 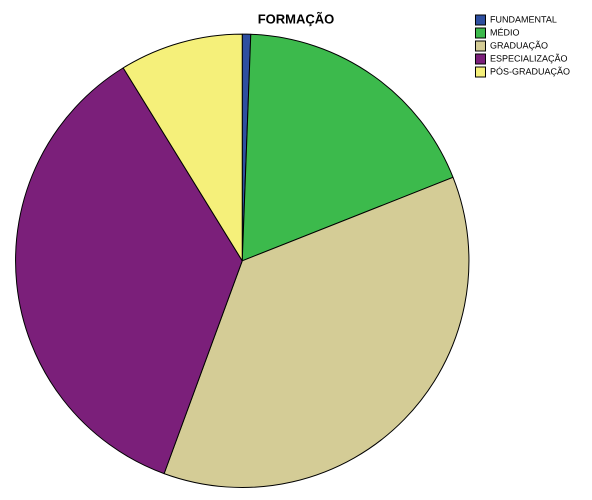 I want to click on legend-label: MÉDIO, so click(x=505, y=32).